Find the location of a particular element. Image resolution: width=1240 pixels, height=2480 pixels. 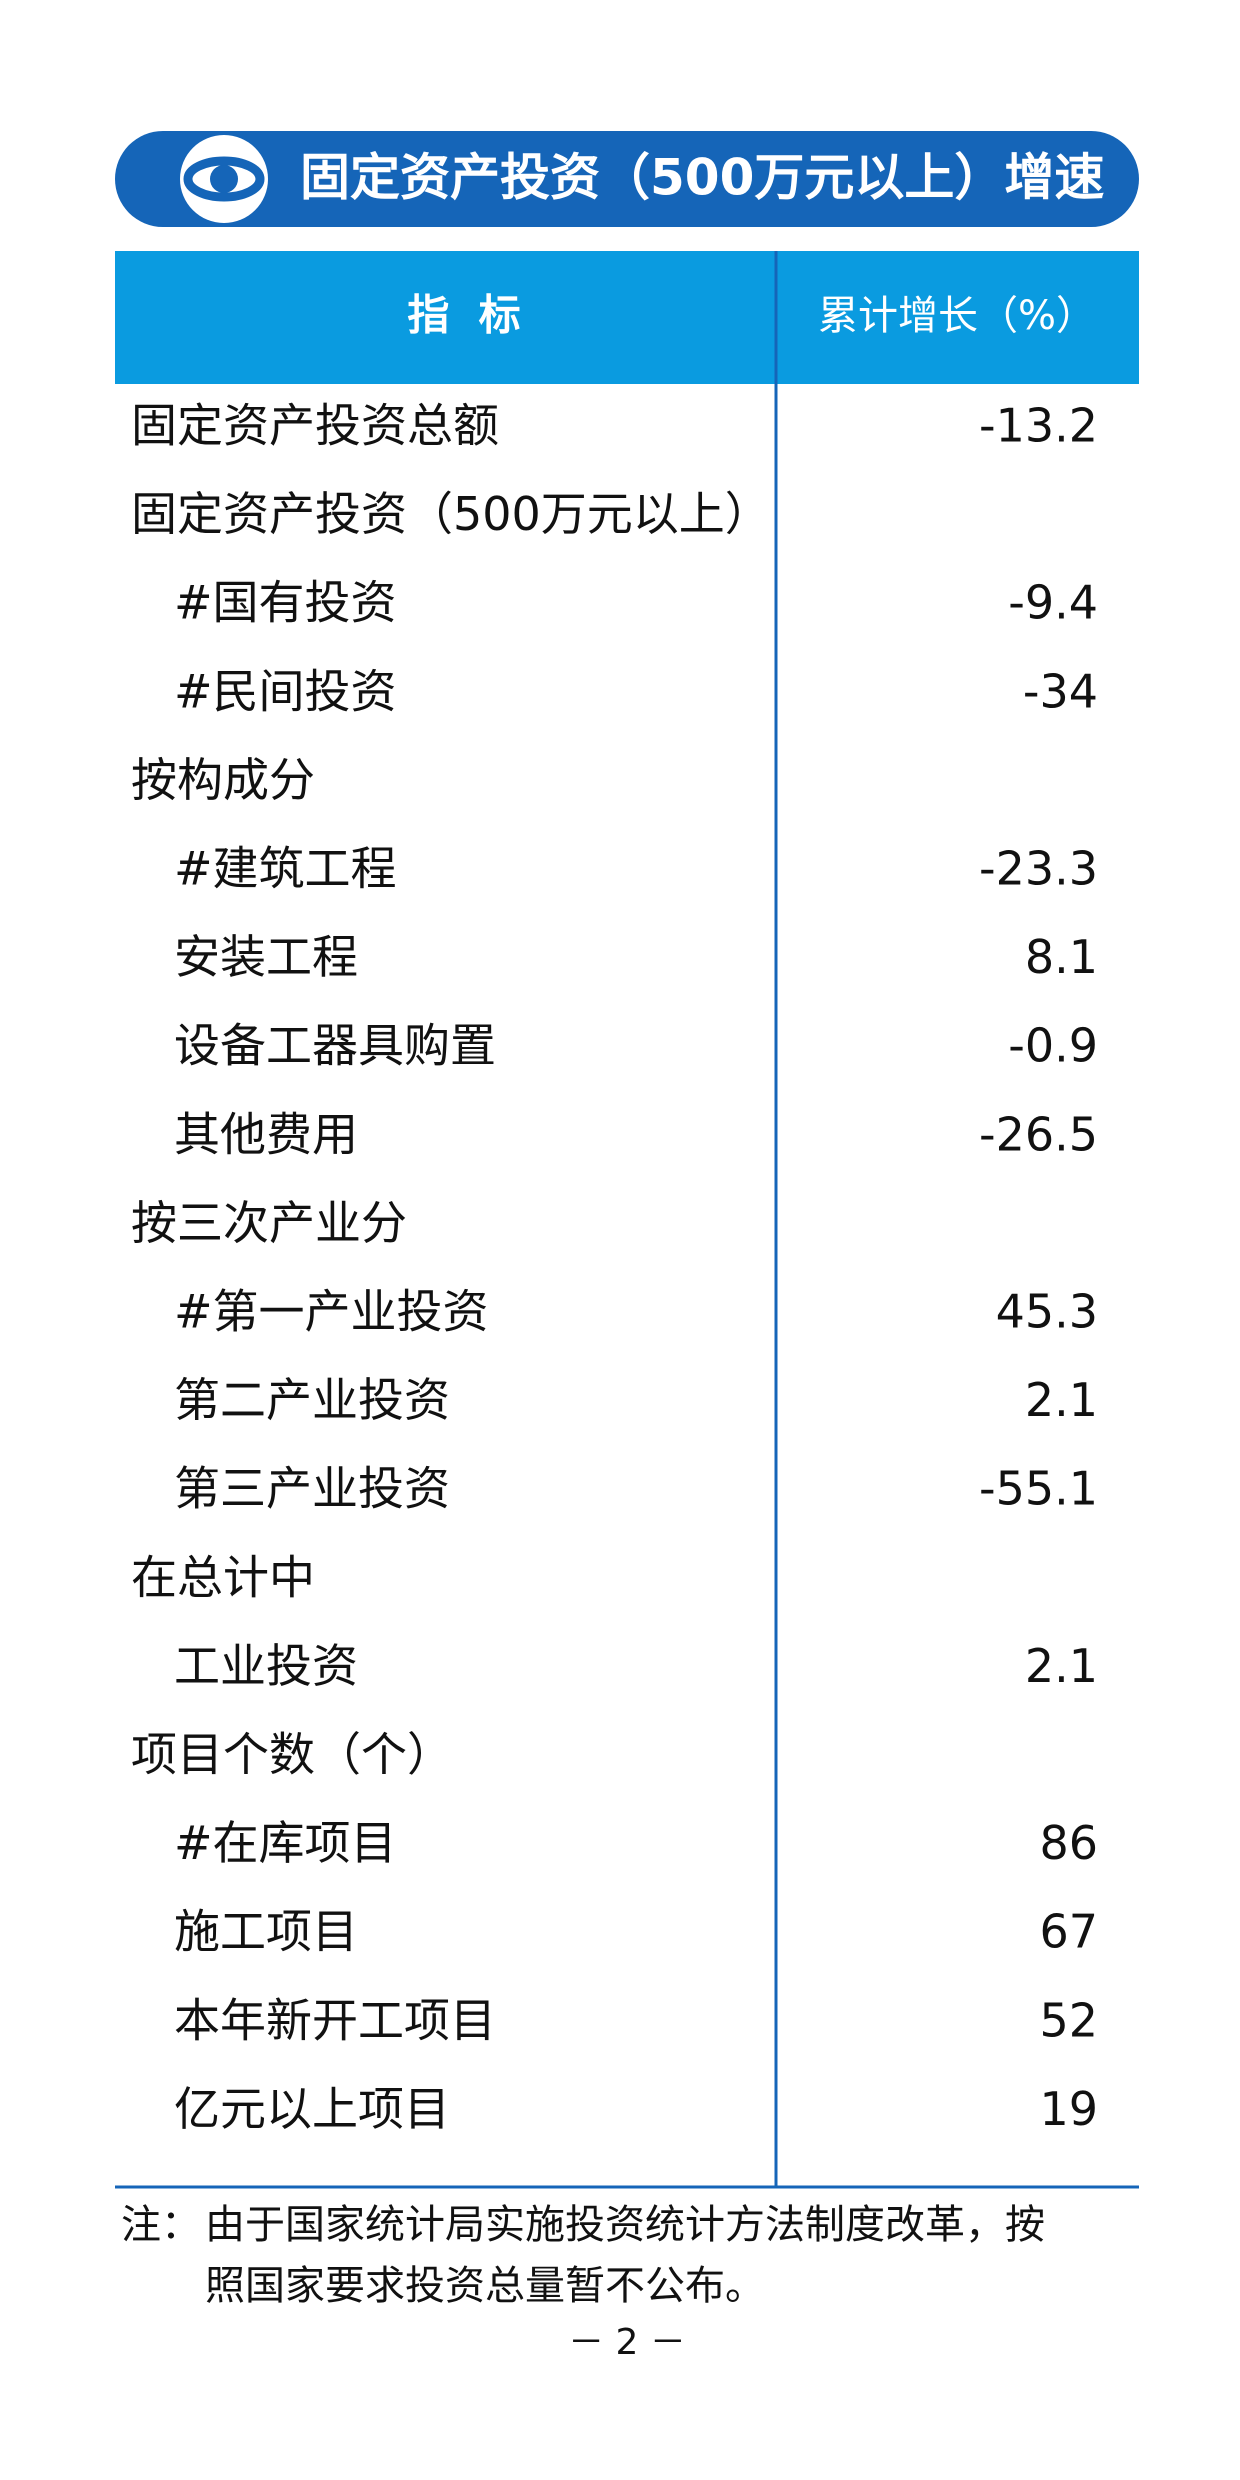

note-line: 由于国家统计局实施投资统计方法制度改革，按 is located at coordinates (625, 2225).